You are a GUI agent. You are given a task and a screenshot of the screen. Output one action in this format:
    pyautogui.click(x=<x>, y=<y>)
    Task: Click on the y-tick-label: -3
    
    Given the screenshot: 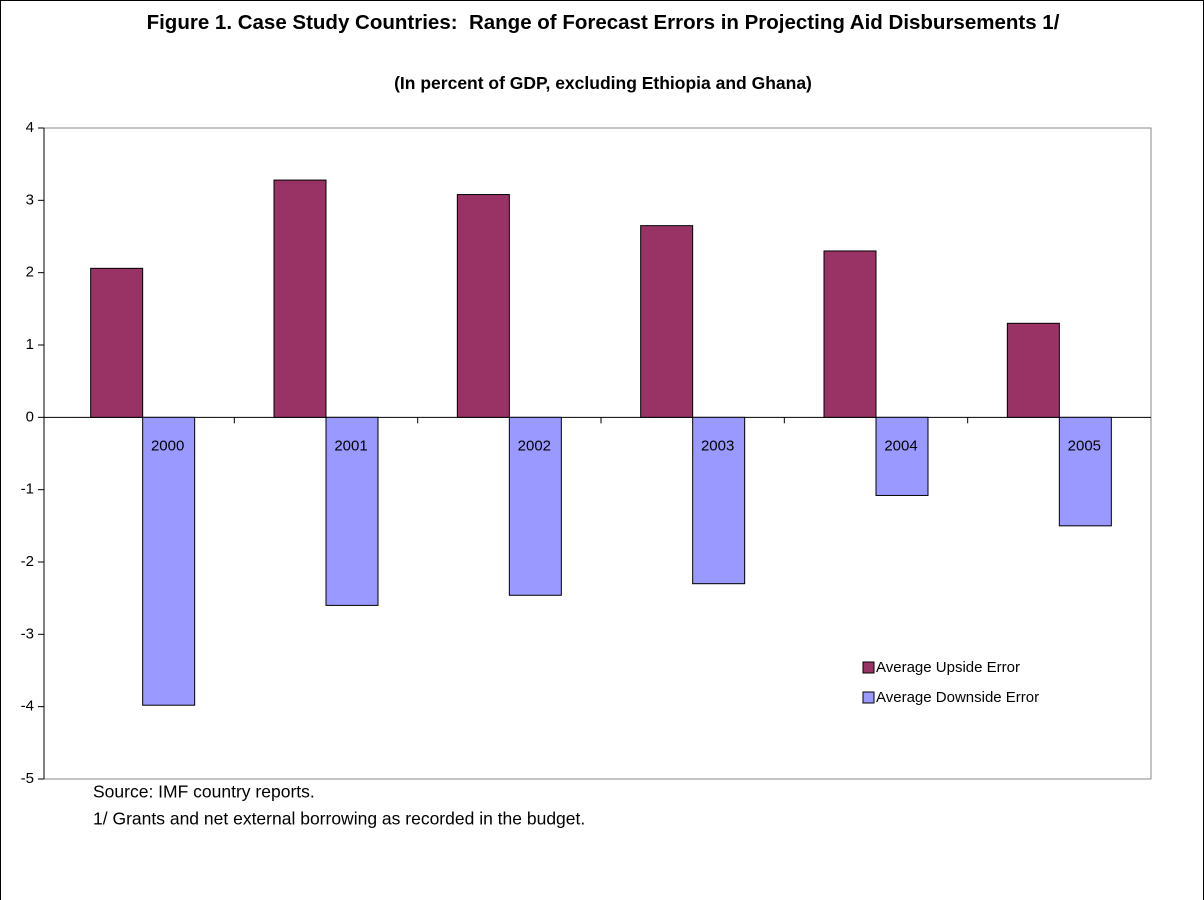 What is the action you would take?
    pyautogui.click(x=27, y=633)
    